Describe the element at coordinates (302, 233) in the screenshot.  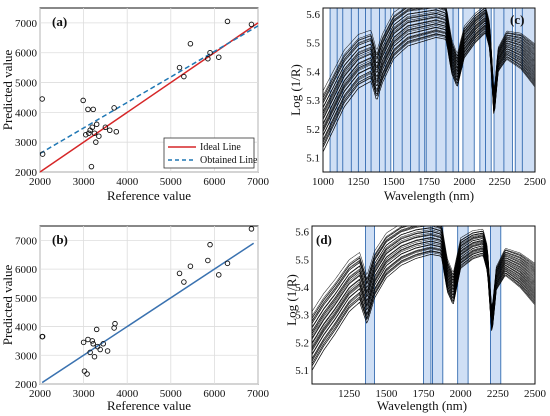
I see `panel-d-ytick-label: 5.6` at that location.